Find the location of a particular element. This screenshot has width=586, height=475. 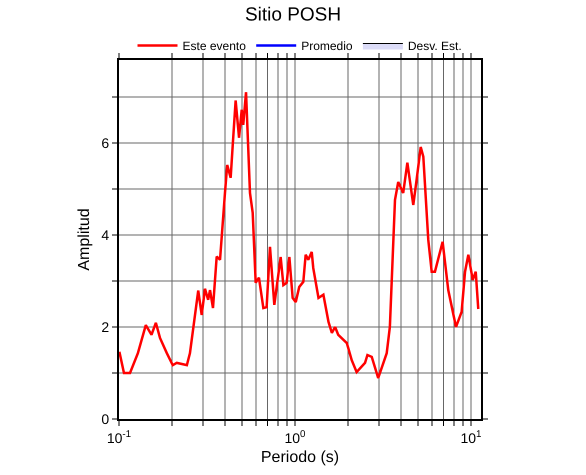

x-axis-title: Periodo (s) is located at coordinates (300, 457).